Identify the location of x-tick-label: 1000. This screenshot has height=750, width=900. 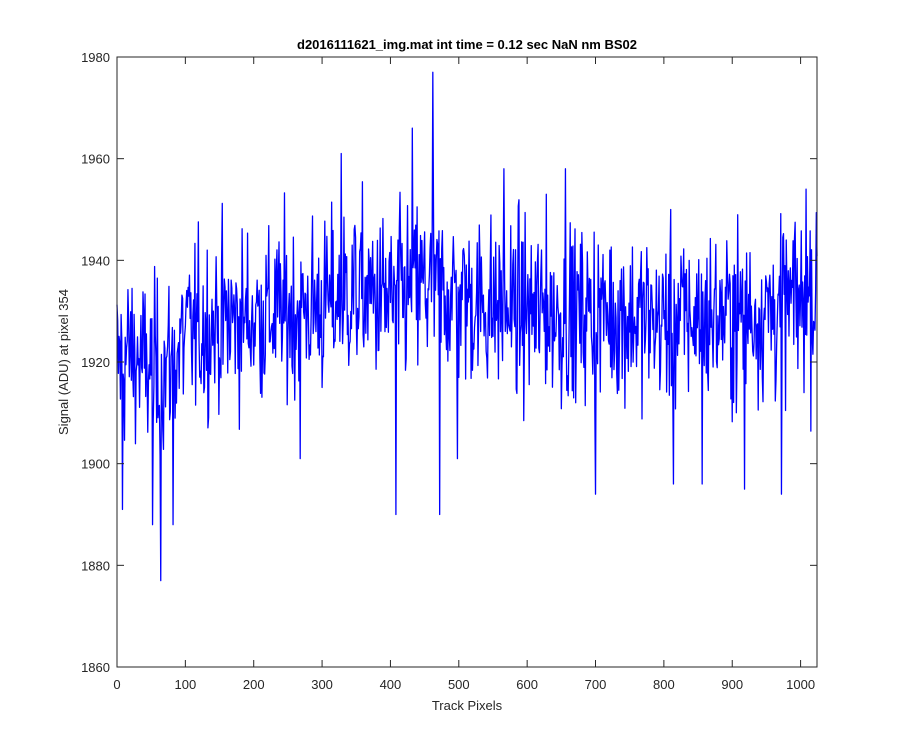
(800, 684).